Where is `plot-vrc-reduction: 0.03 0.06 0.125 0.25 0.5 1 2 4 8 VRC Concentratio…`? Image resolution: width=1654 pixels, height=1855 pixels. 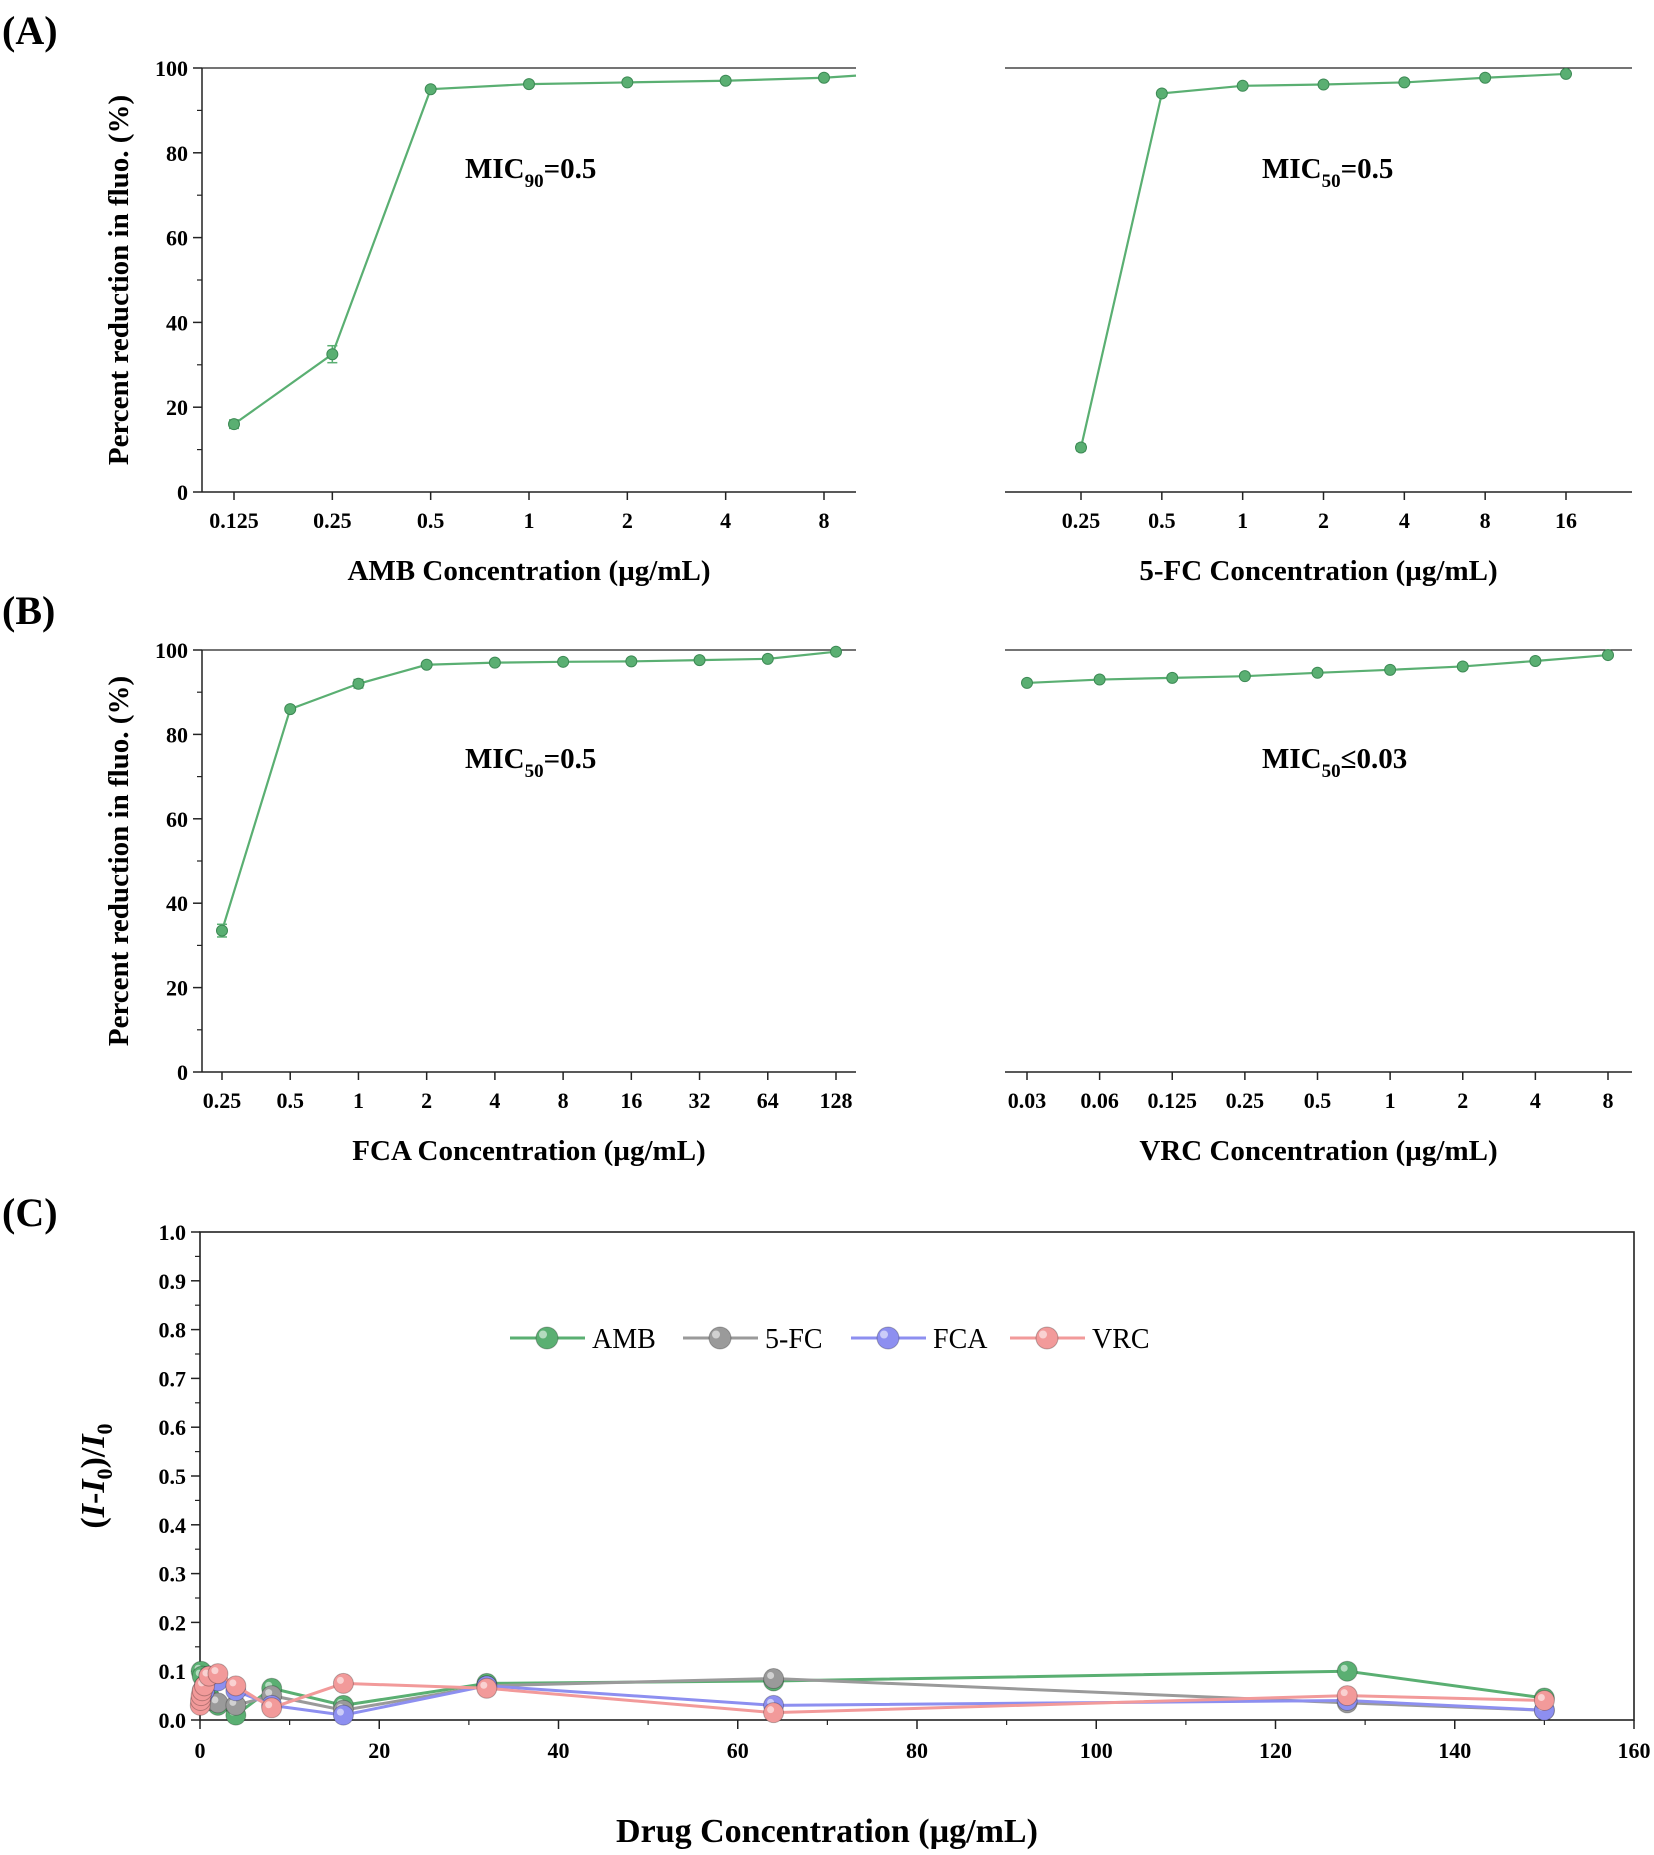
plot-vrc-reduction: 0.03 0.06 0.125 0.25 0.5 1 2 4 8 VRC Concentratio… is located at coordinates (1318, 908).